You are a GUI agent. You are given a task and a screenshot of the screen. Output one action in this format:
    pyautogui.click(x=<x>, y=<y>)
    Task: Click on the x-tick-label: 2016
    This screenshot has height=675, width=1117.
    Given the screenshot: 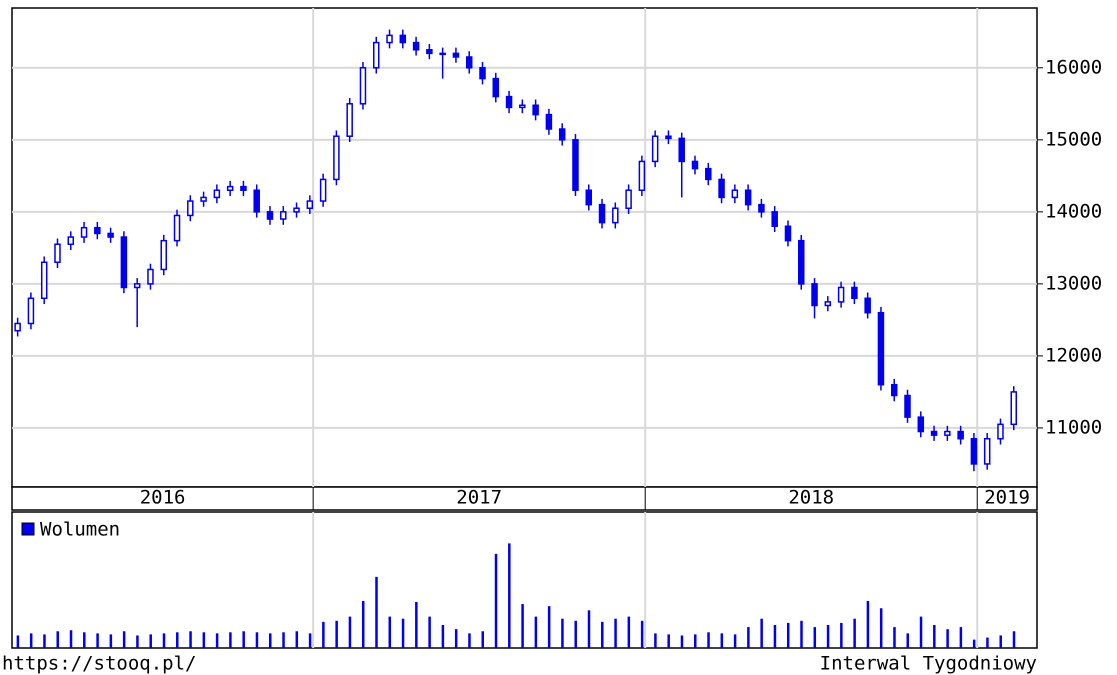 What is the action you would take?
    pyautogui.click(x=163, y=498)
    